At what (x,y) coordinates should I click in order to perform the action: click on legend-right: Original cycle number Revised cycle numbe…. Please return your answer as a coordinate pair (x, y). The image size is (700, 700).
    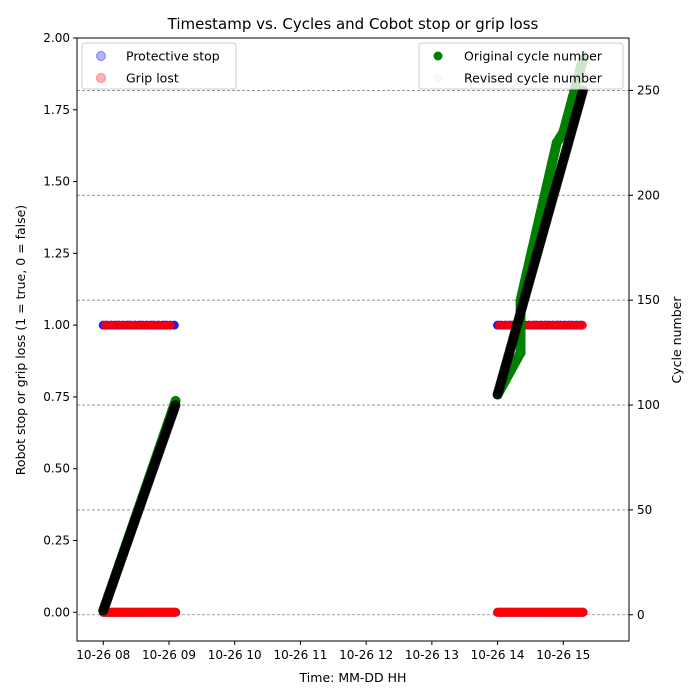
    Looking at the image, I should click on (521, 66).